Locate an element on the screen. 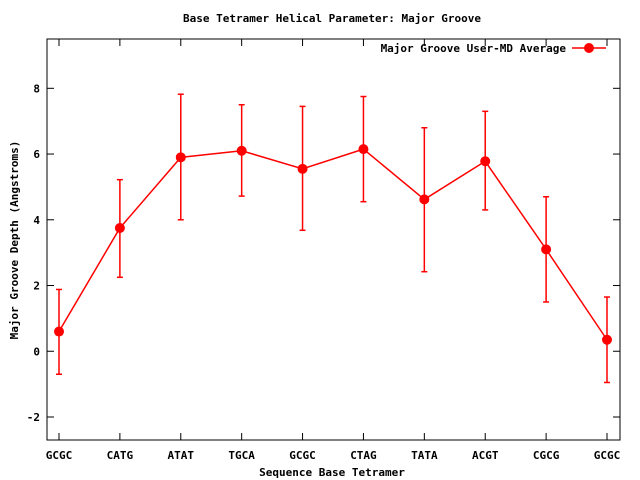 The height and width of the screenshot is (480, 640). y-tick-label: -2 is located at coordinates (33, 417).